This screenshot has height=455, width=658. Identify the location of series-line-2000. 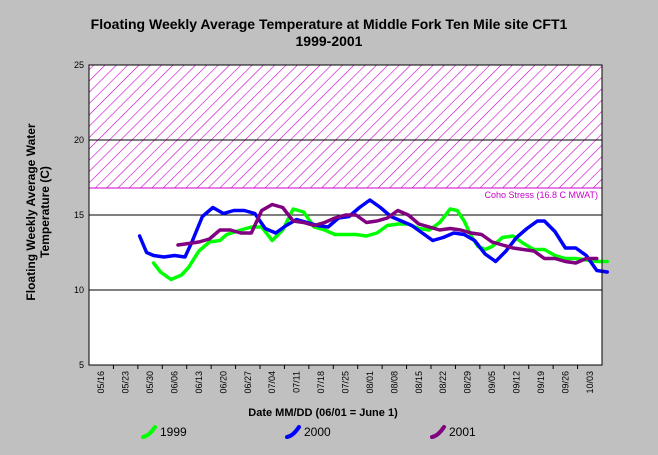
(373, 236).